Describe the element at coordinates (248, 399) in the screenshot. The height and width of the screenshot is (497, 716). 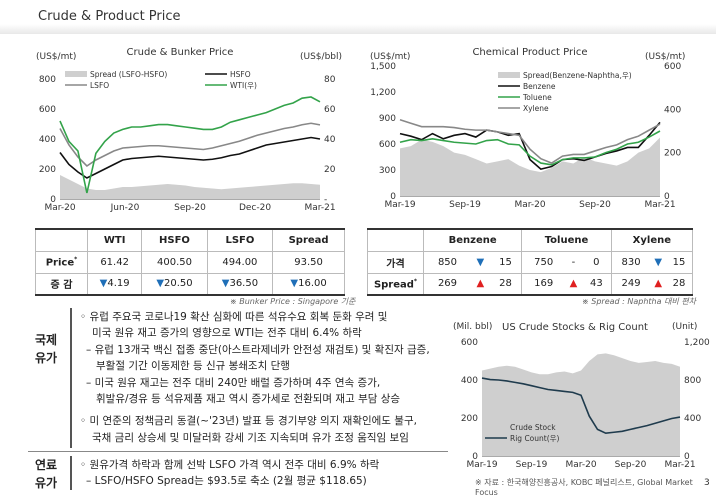
I see `intl-line-6: 휘발유/경유 등 석유제품 재고 역시 증가세로 전환되며 재고 부담 상승` at that location.